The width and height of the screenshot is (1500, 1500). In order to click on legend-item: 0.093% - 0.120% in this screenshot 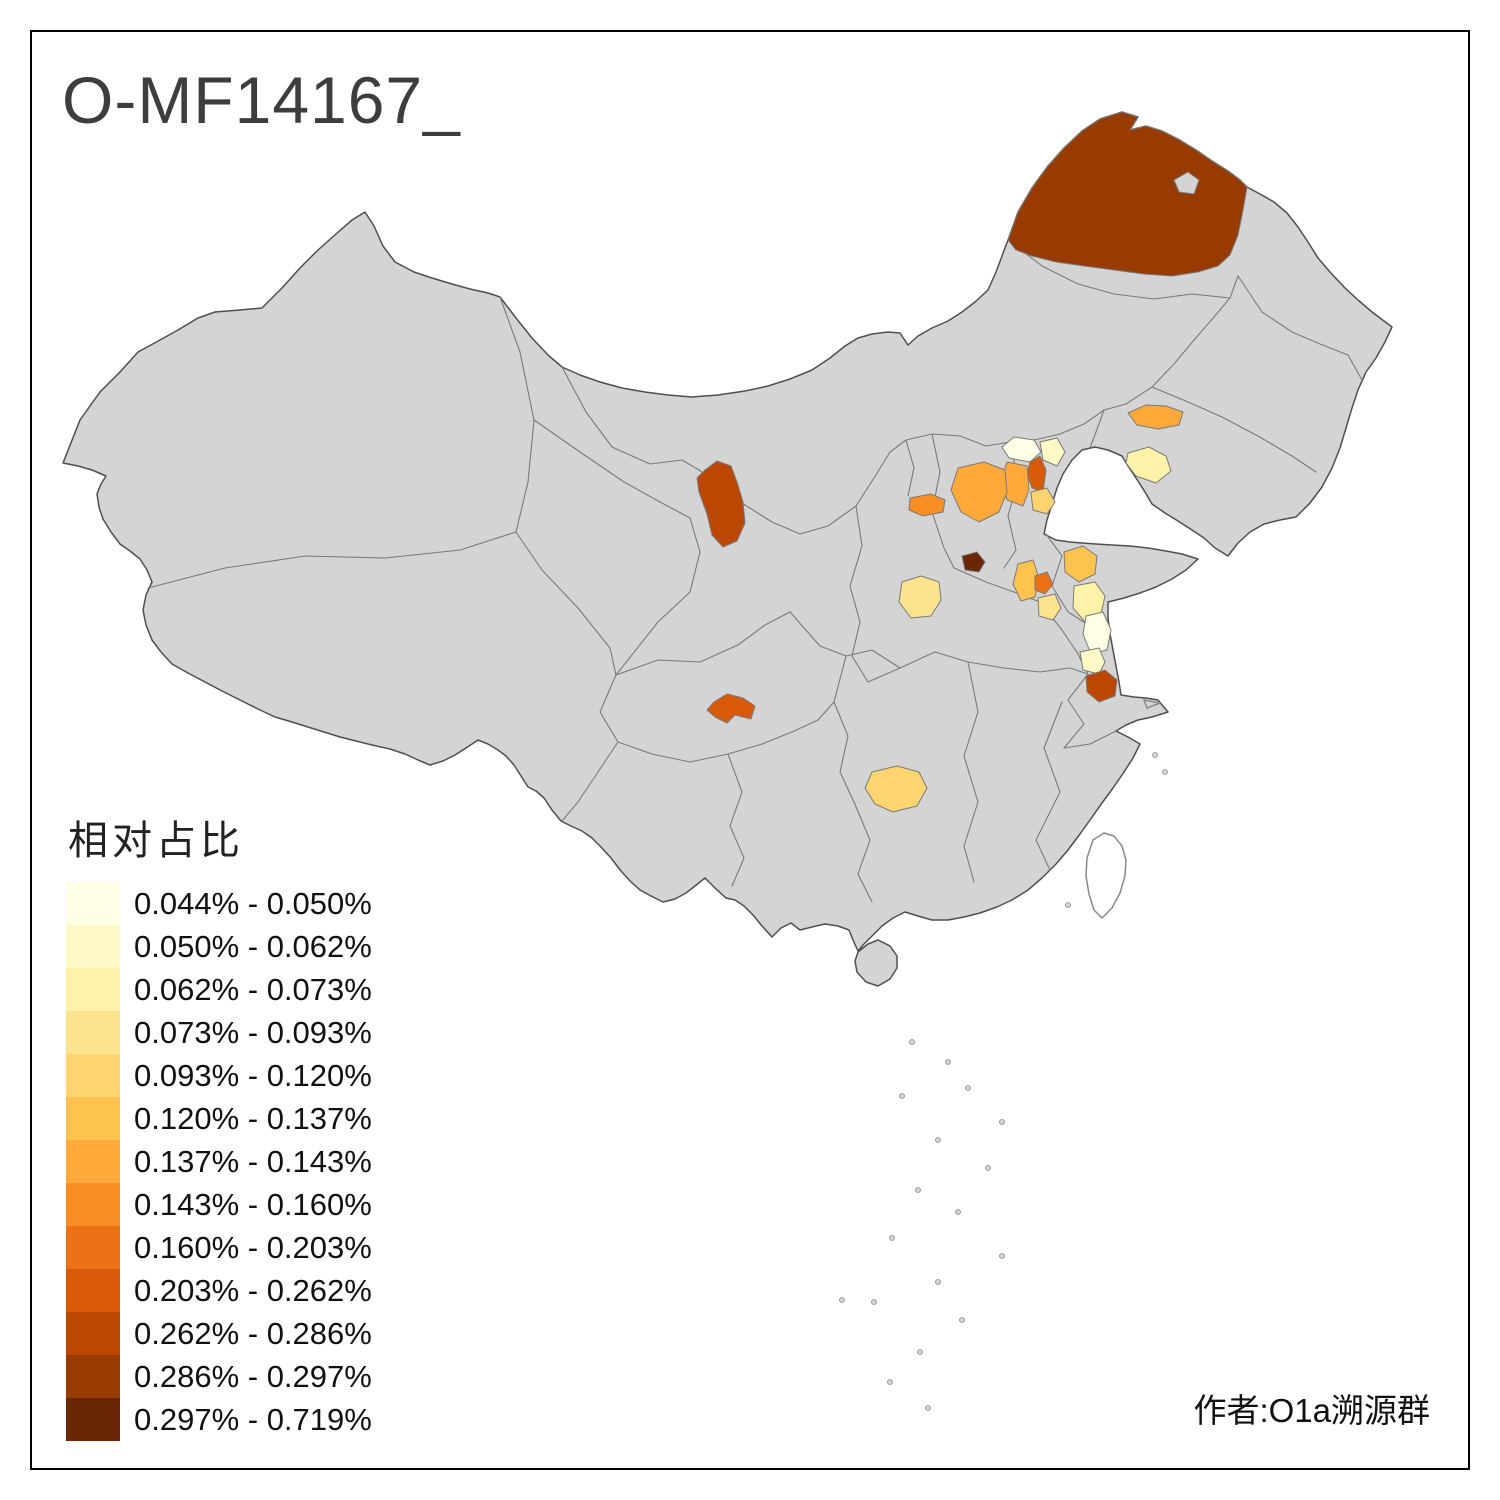, I will do `click(219, 1075)`.